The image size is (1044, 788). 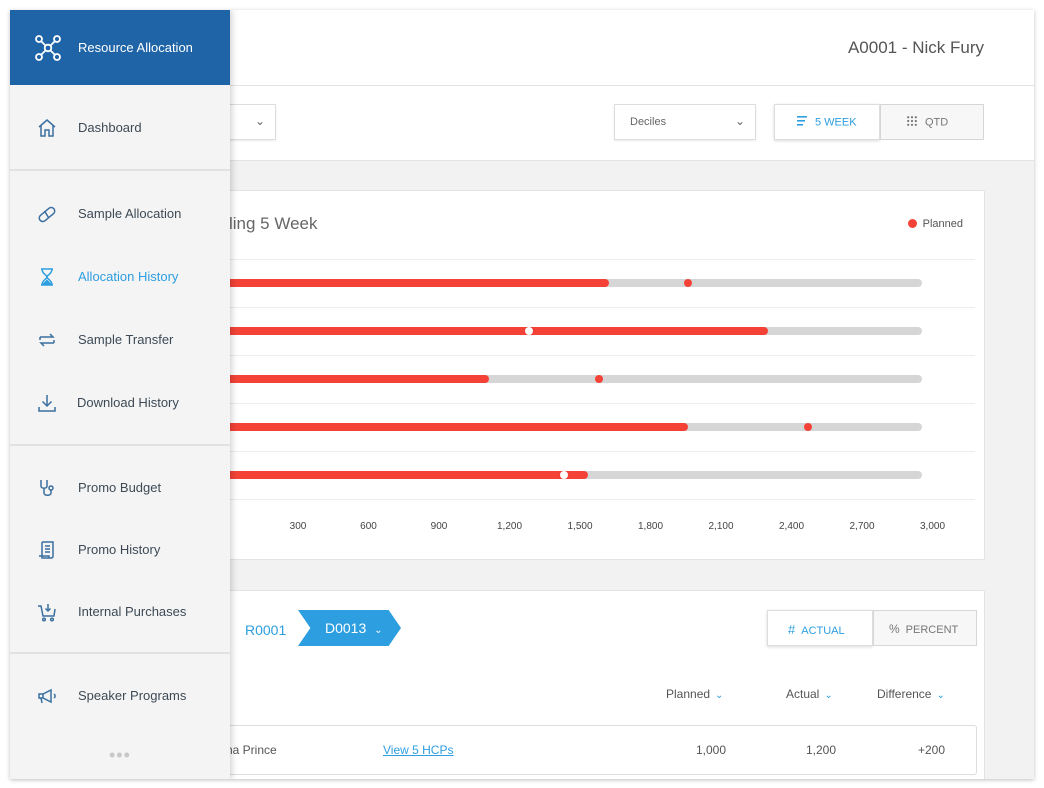 I want to click on x-tick-label: 1,200, so click(x=509, y=526).